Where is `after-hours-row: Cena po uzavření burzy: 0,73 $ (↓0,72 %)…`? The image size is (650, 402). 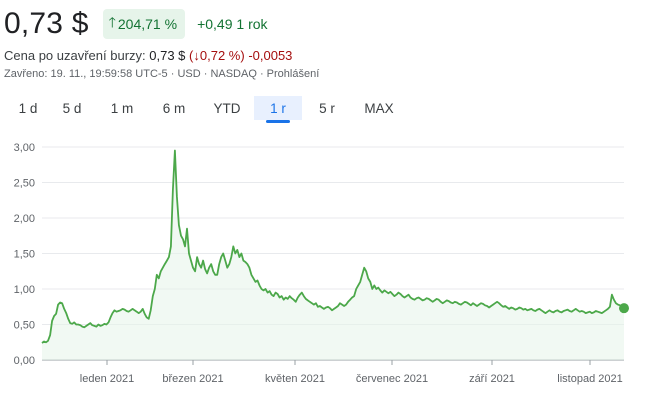
after-hours-row: Cena po uzavření burzy: 0,73 $ (↓0,72 %)… is located at coordinates (148, 55).